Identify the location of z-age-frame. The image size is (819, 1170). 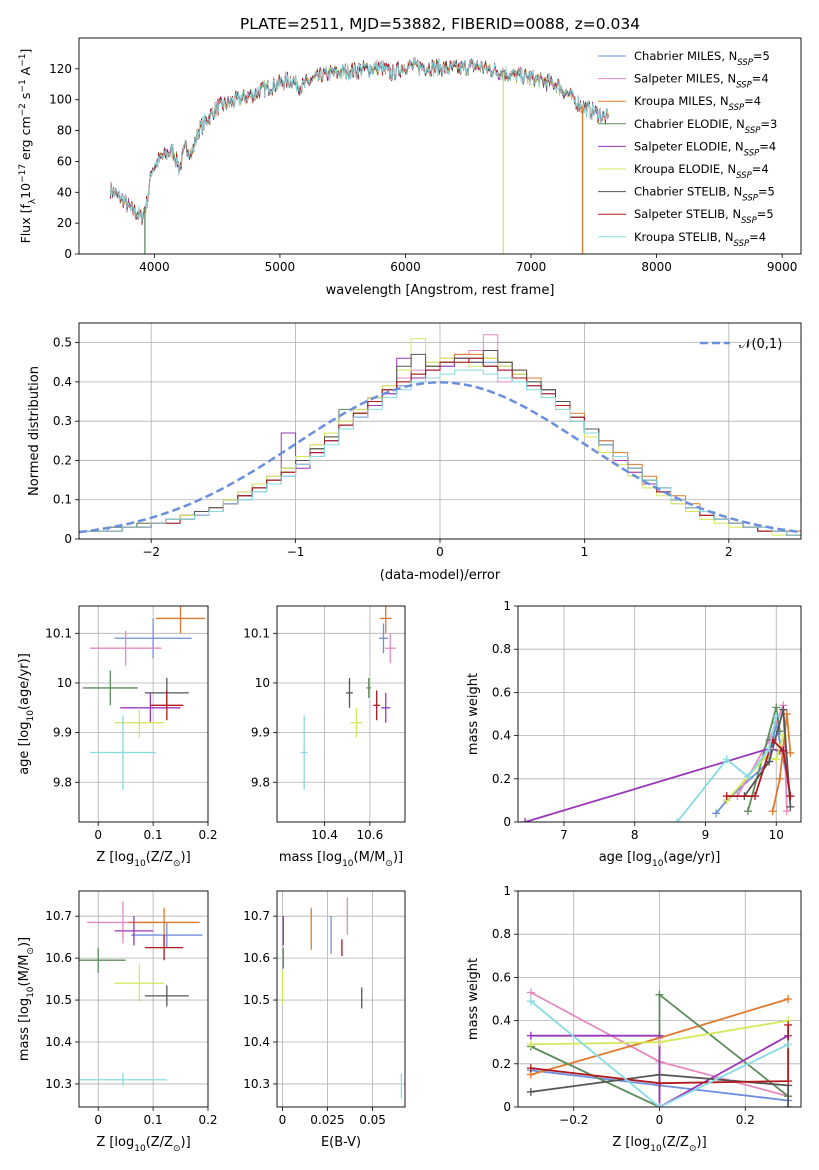
(143, 714).